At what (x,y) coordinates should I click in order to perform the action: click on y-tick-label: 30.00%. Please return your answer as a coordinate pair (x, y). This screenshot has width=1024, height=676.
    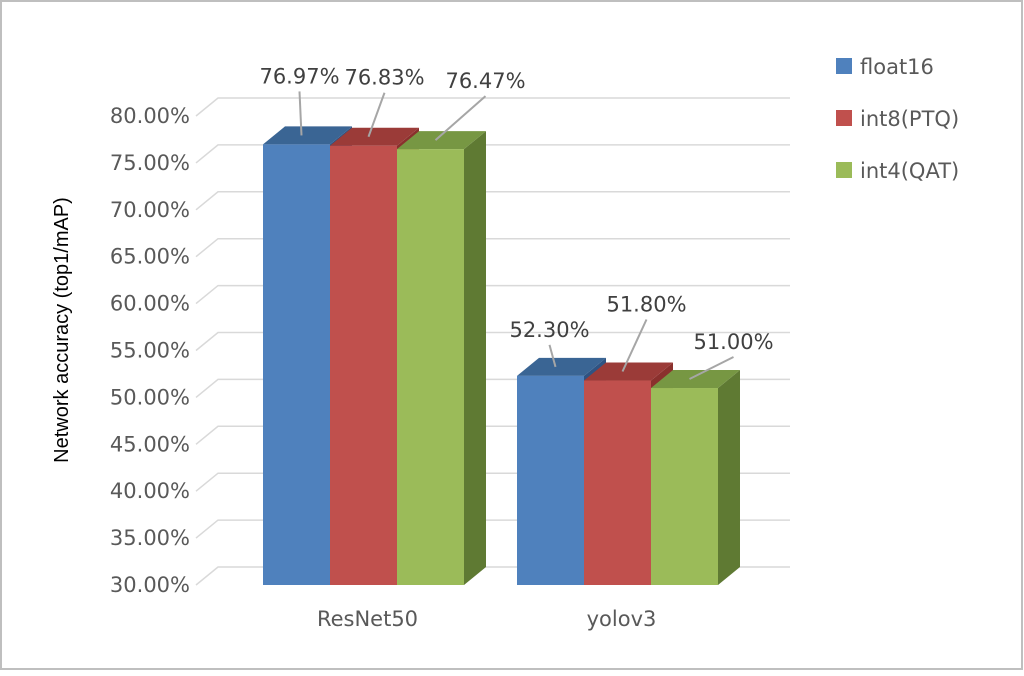
    Looking at the image, I should click on (150, 585).